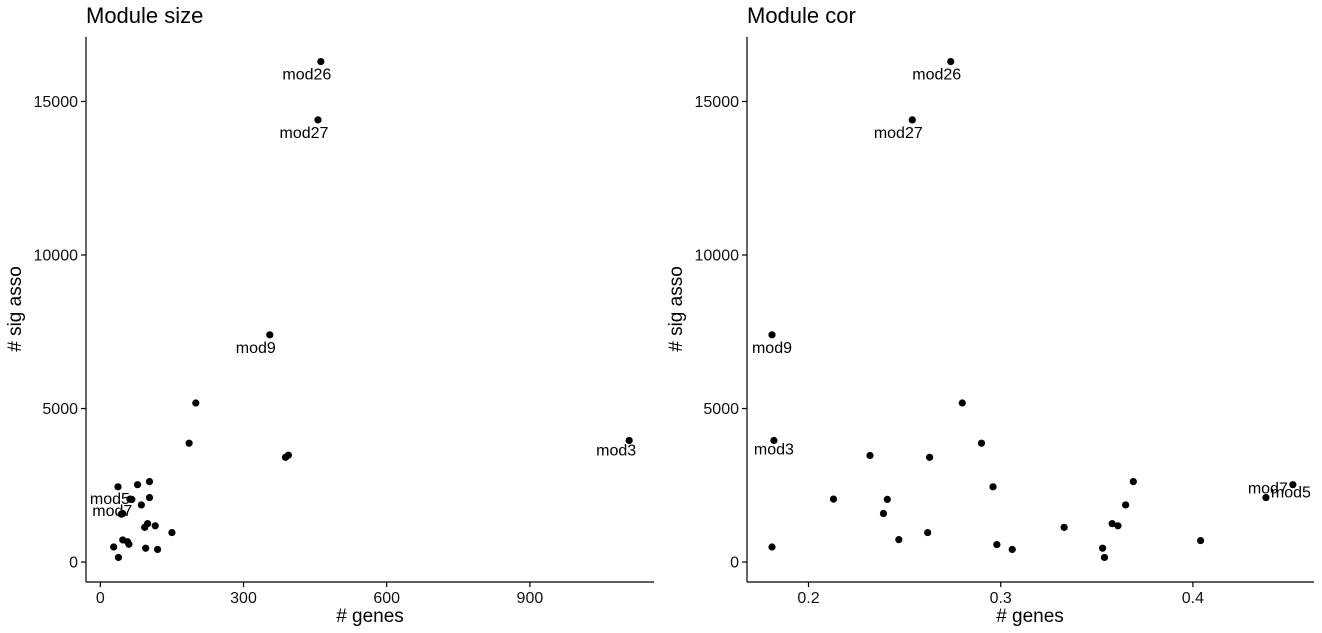  Describe the element at coordinates (243, 598) in the screenshot. I see `x-tick-label: 300` at that location.